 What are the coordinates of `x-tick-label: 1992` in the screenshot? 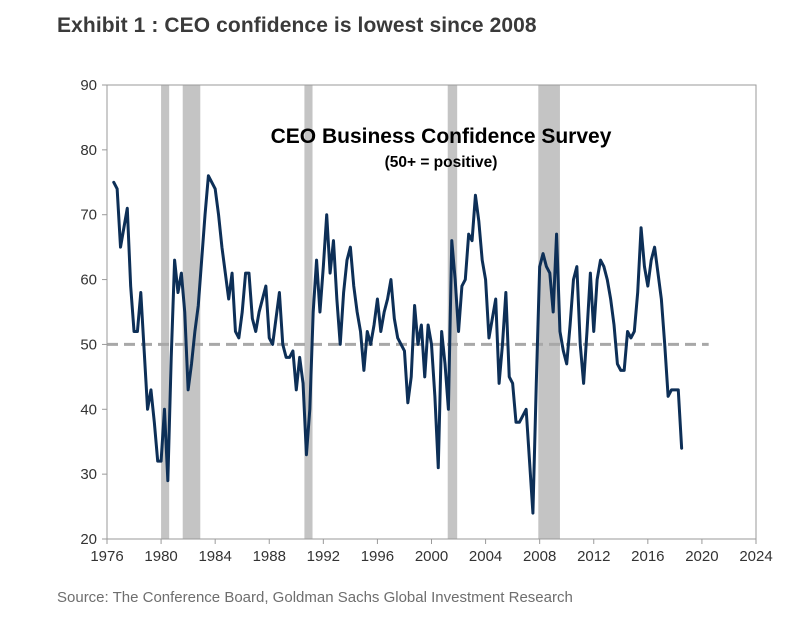 It's located at (323, 556).